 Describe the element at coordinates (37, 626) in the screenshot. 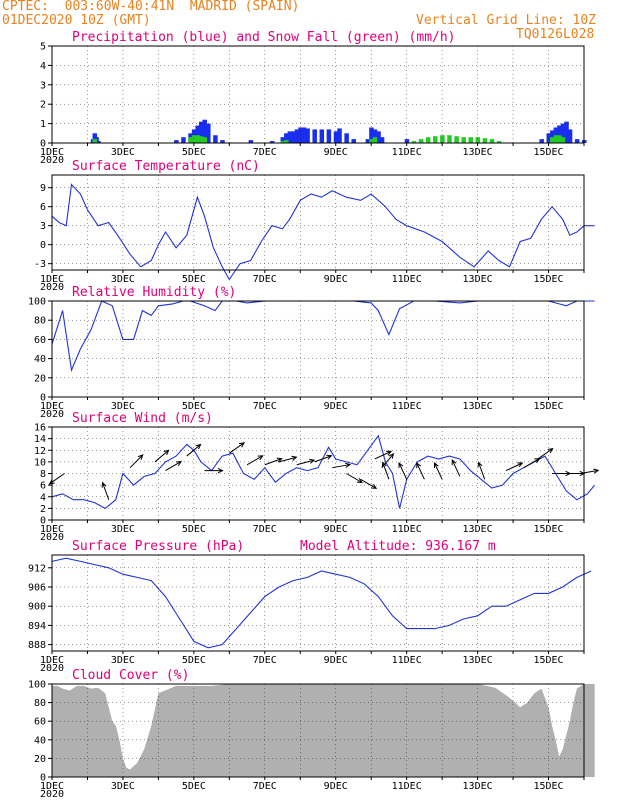

I see `pressure-y-tick-label: 894` at that location.